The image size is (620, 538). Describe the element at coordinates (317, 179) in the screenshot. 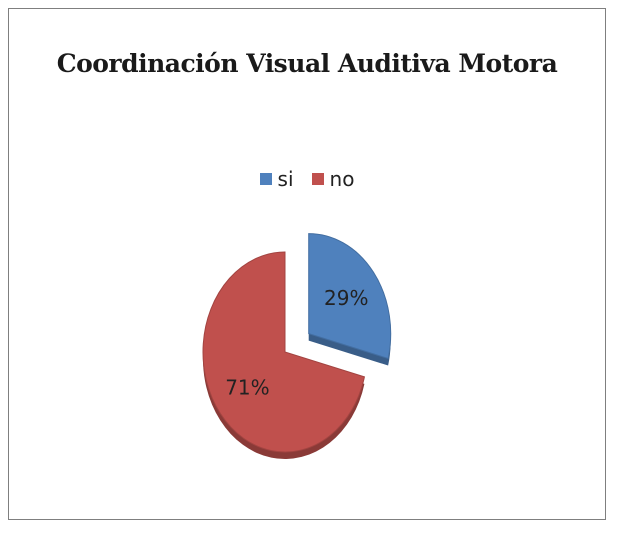

I see `legend-swatch-no` at that location.